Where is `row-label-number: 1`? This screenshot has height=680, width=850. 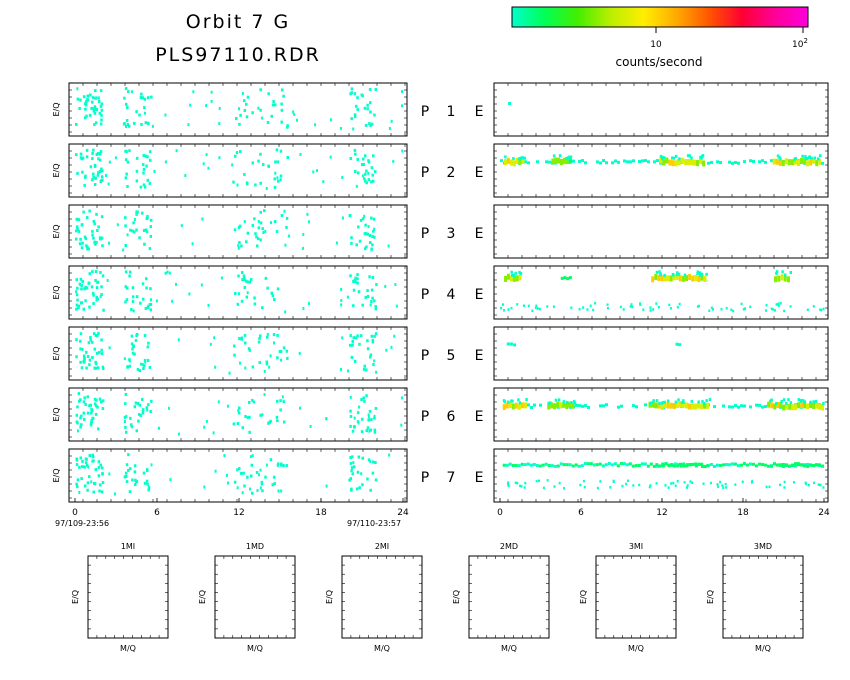
row-label-number: 1 is located at coordinates (451, 112).